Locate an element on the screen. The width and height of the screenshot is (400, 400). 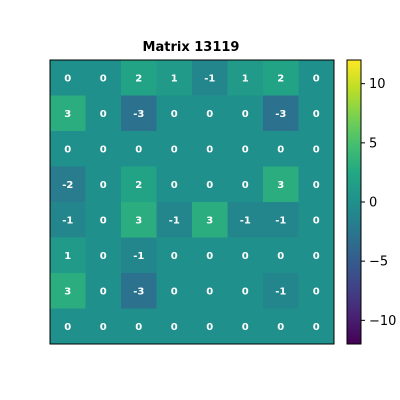
chart-title: Matrix 13119 is located at coordinates (191, 47).